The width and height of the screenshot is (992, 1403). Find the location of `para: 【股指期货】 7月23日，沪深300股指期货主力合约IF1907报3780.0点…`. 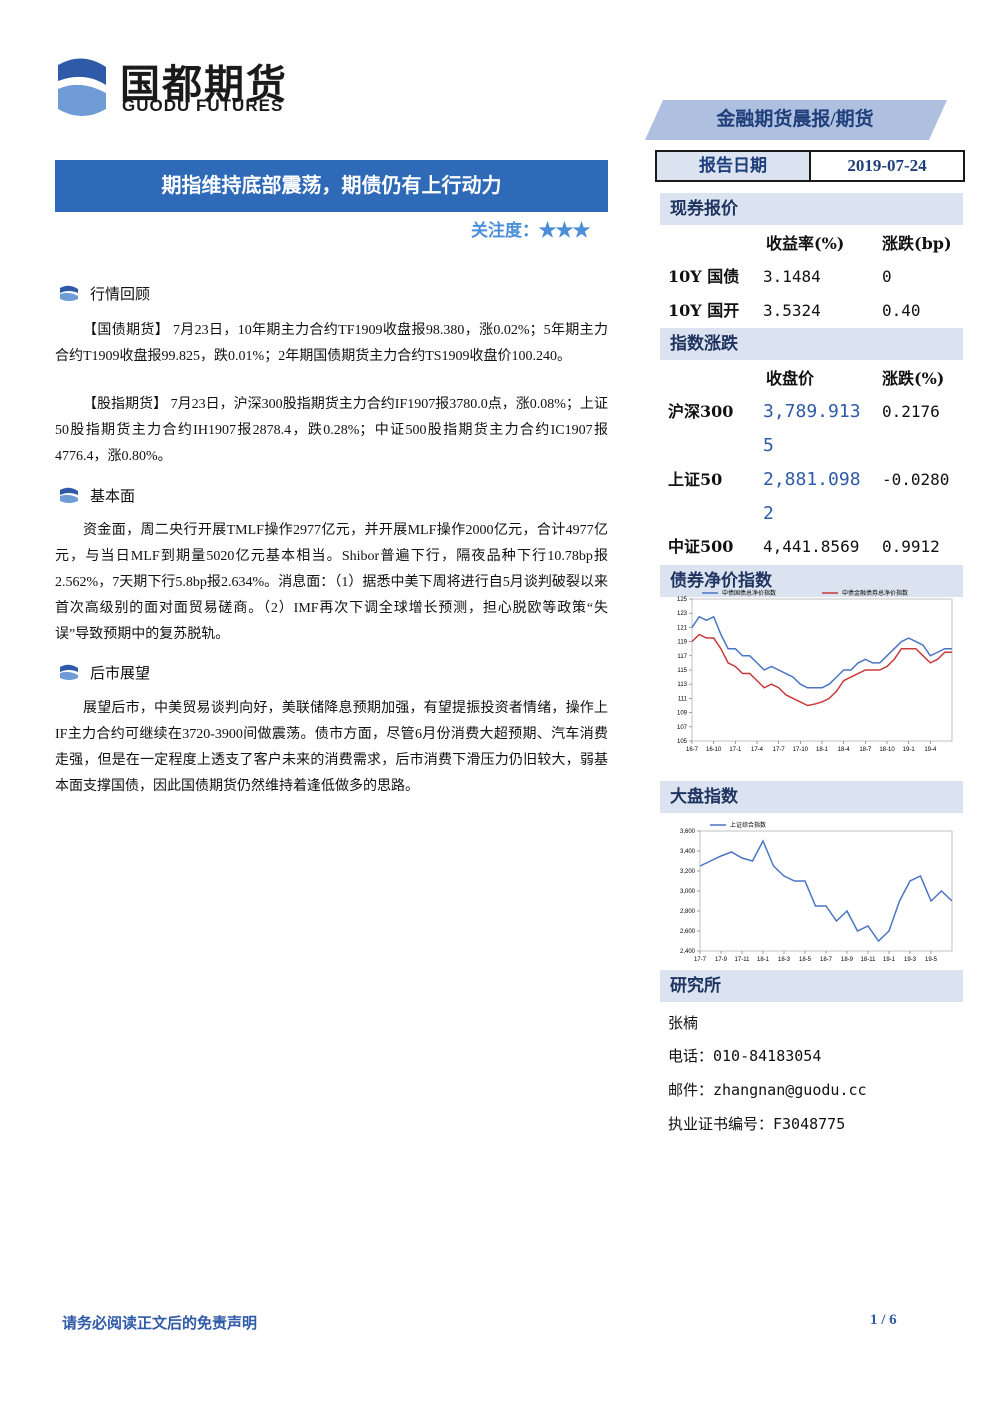

para: 【股指期货】 7月23日，沪深300股指期货主力合约IF1907报3780.0点… is located at coordinates (331, 430).